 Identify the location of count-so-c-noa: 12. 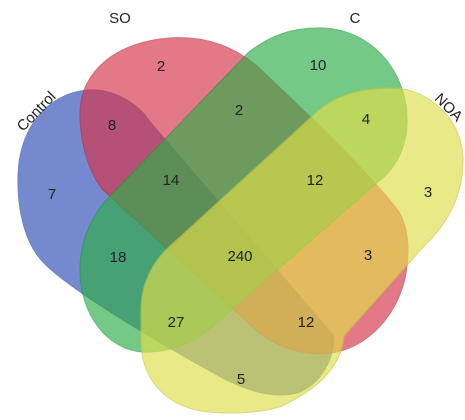
(315, 180).